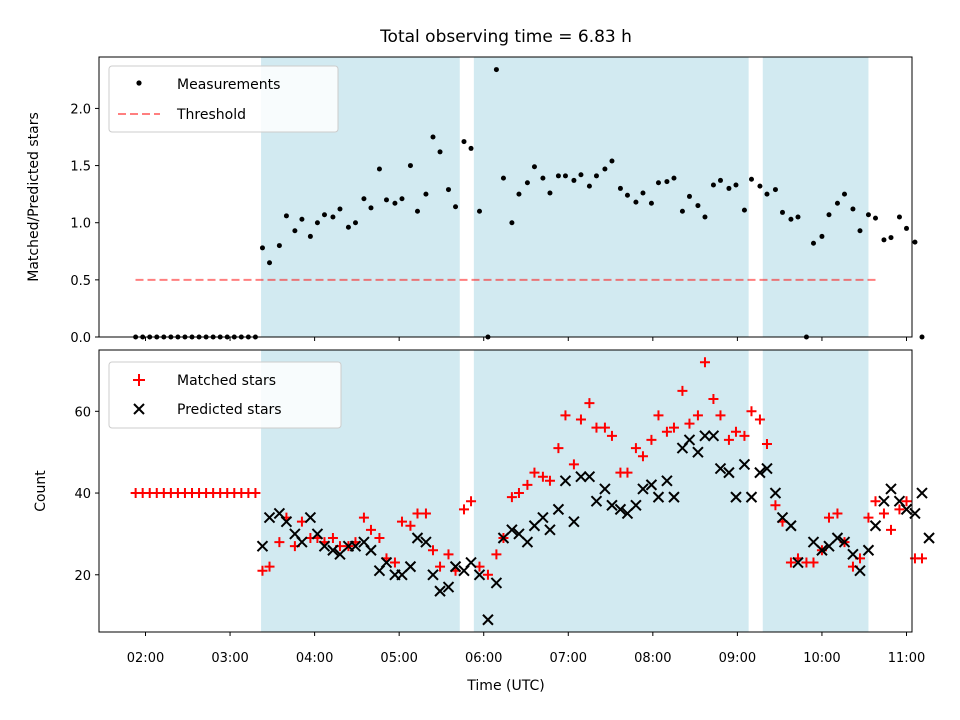  Describe the element at coordinates (139, 409) in the screenshot. I see `legend-predicted-marker` at that location.